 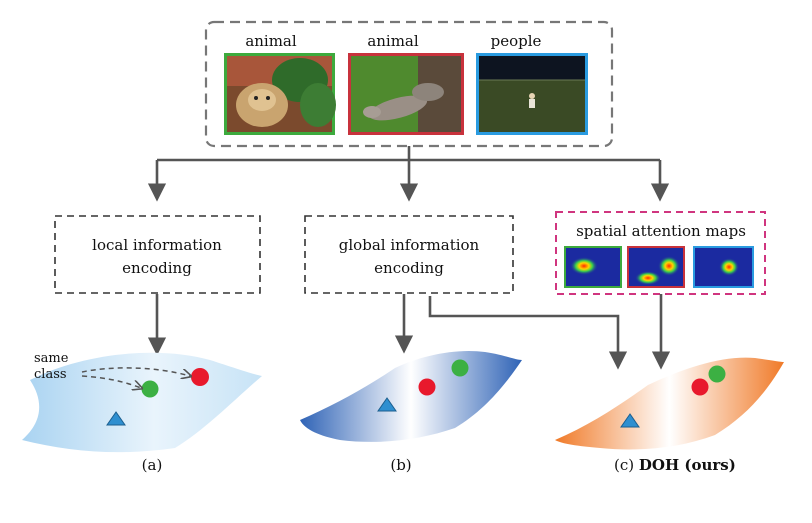 What do you see at coordinates (157, 245) in the screenshot?
I see `local-encoding-line1: local information` at bounding box center [157, 245].